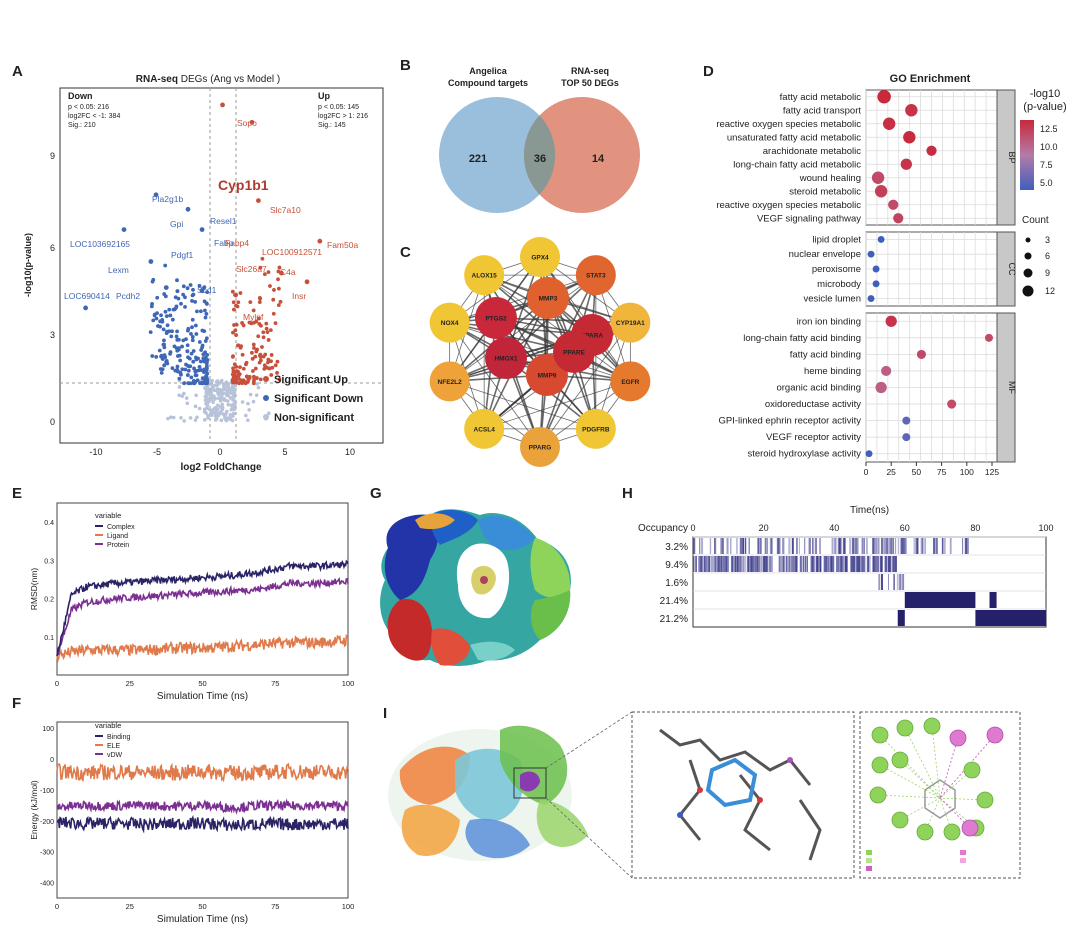 The image size is (1080, 935). I want to click on gene-label-up-9: Mylpf, so click(253, 317).